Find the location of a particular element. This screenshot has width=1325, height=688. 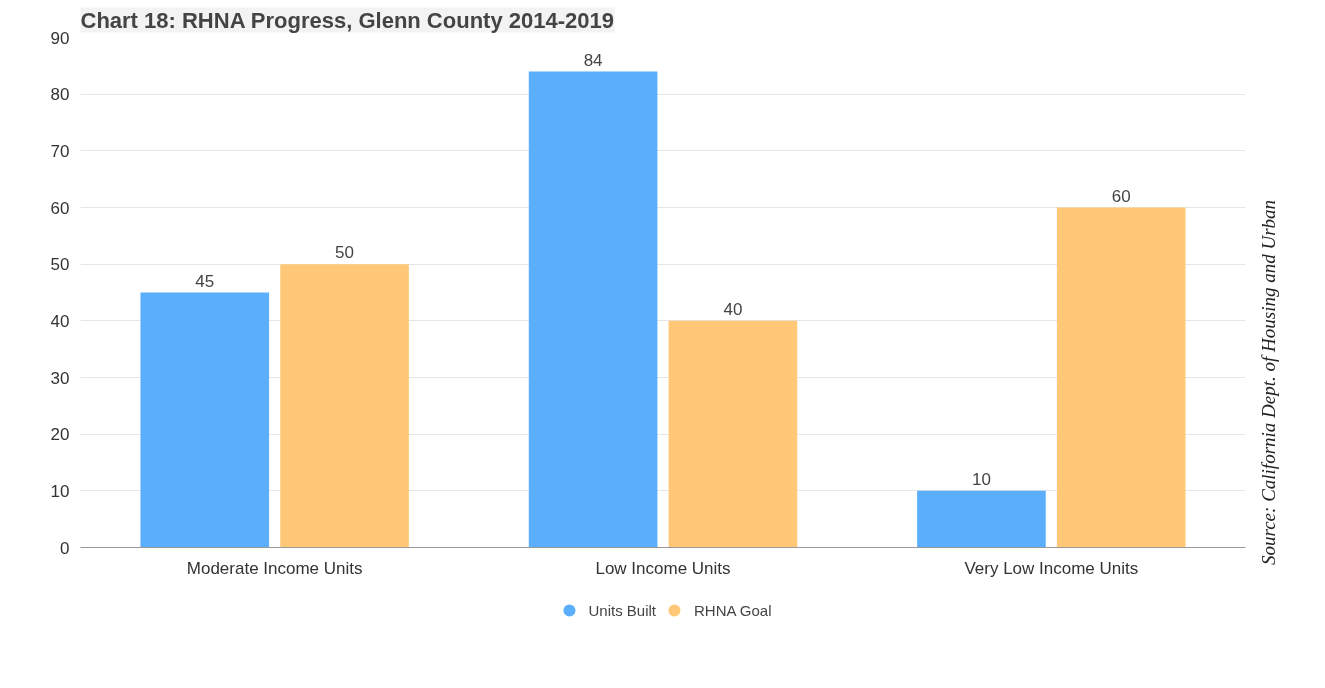

y-tick-label: 50 is located at coordinates (60, 265).